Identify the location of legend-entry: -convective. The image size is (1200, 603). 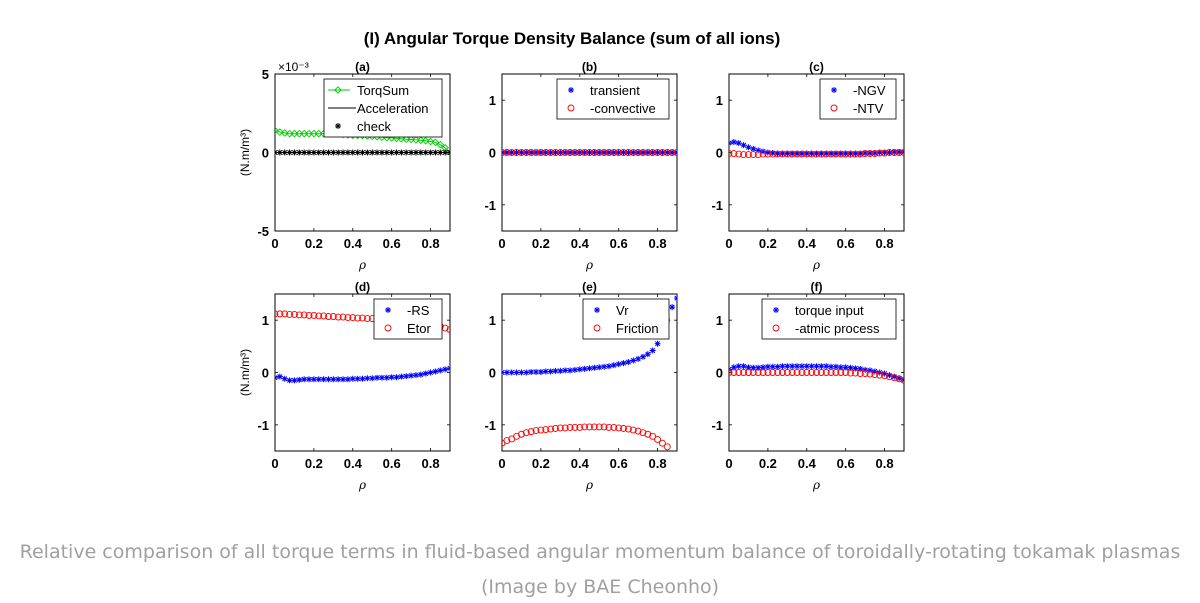
(623, 108).